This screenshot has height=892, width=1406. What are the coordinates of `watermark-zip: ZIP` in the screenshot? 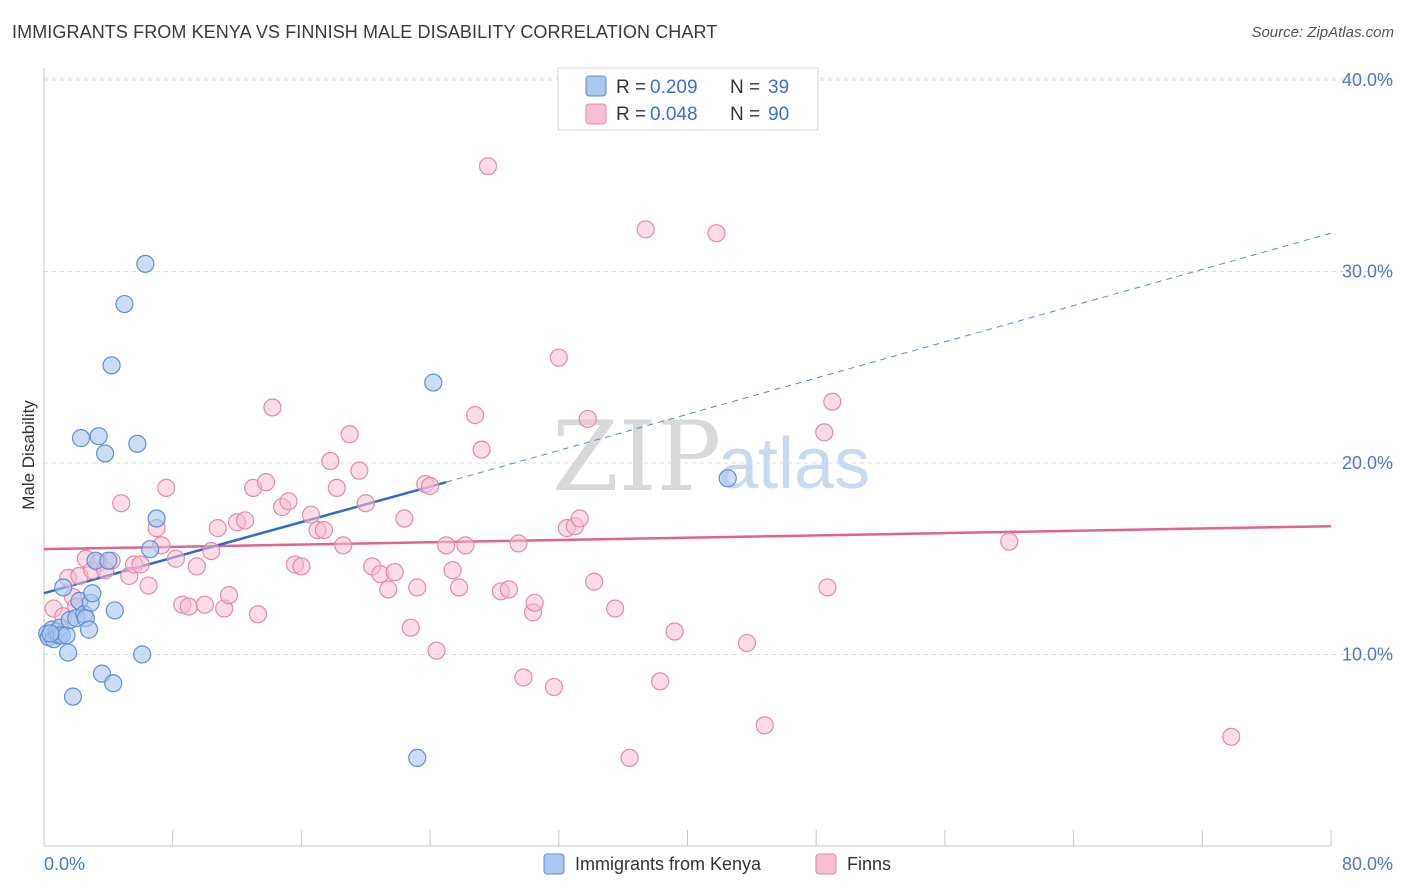 It's located at (636, 457).